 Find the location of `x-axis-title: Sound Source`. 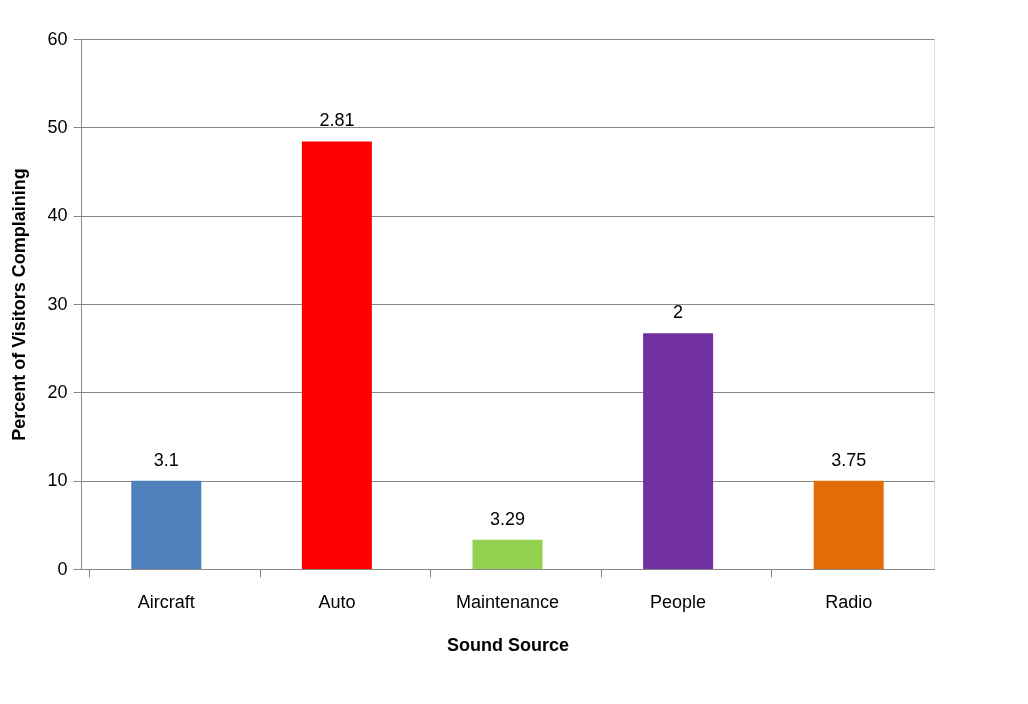

x-axis-title: Sound Source is located at coordinates (508, 644).